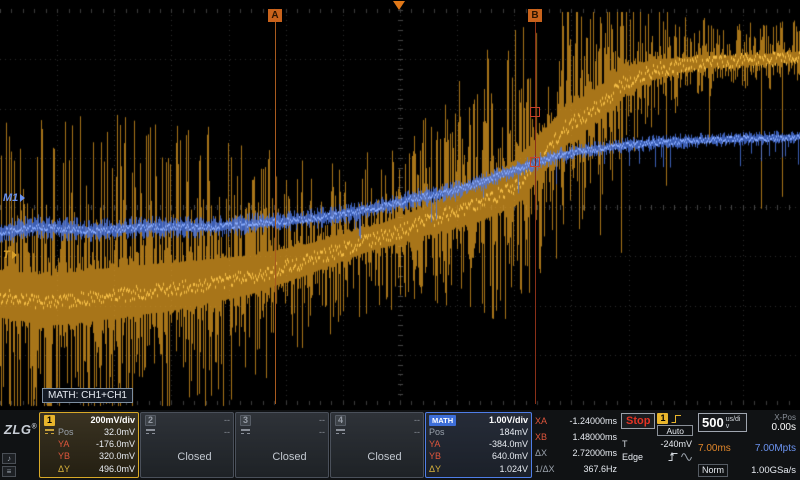 Image resolution: width=800 pixels, height=480 pixels. I want to click on trigger-level-arrow-icon, so click(14, 255).